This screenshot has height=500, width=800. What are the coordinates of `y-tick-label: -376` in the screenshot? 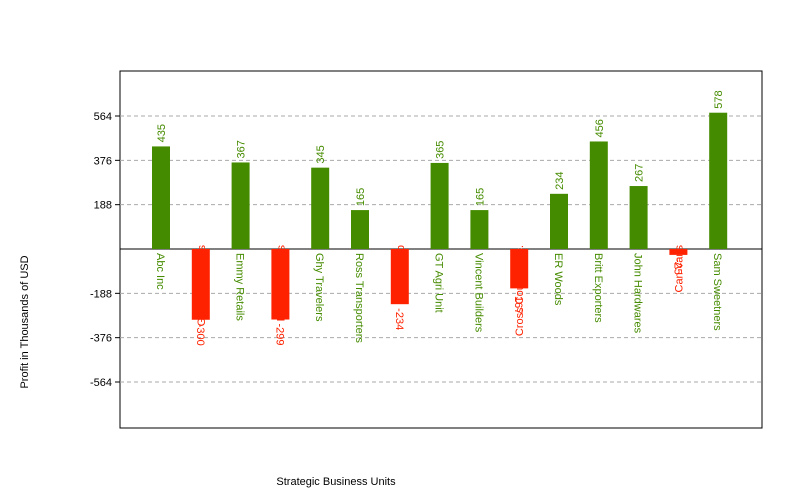 It's located at (101, 339).